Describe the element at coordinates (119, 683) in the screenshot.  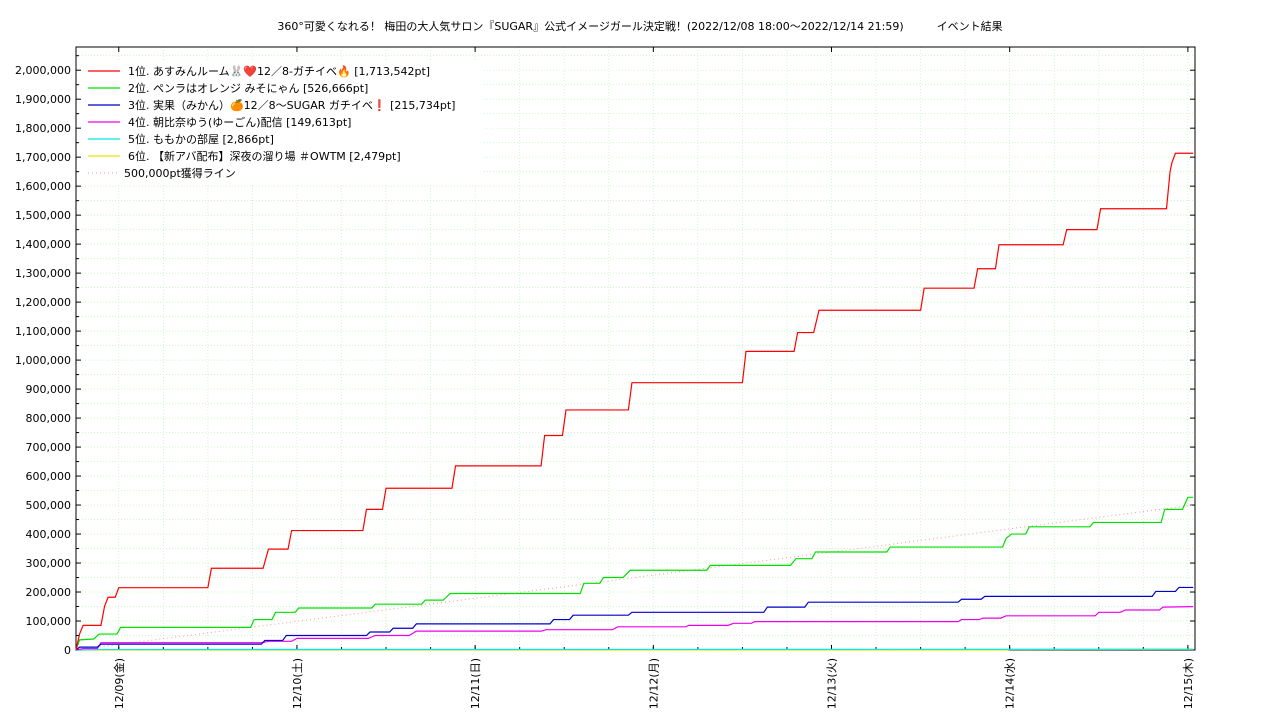
I see `x-tick-label: 12/09(金)` at that location.